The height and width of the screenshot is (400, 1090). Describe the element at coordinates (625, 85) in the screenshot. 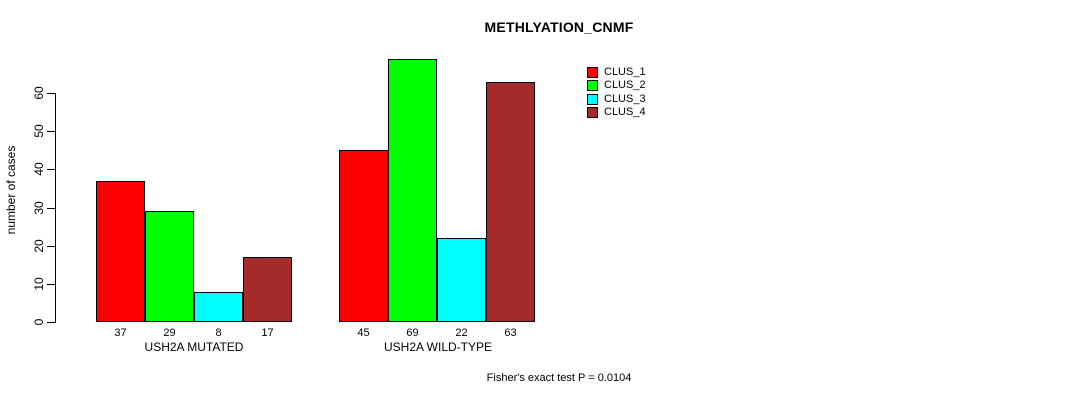

I see `legend-label-clus_2: CLUS_2` at that location.